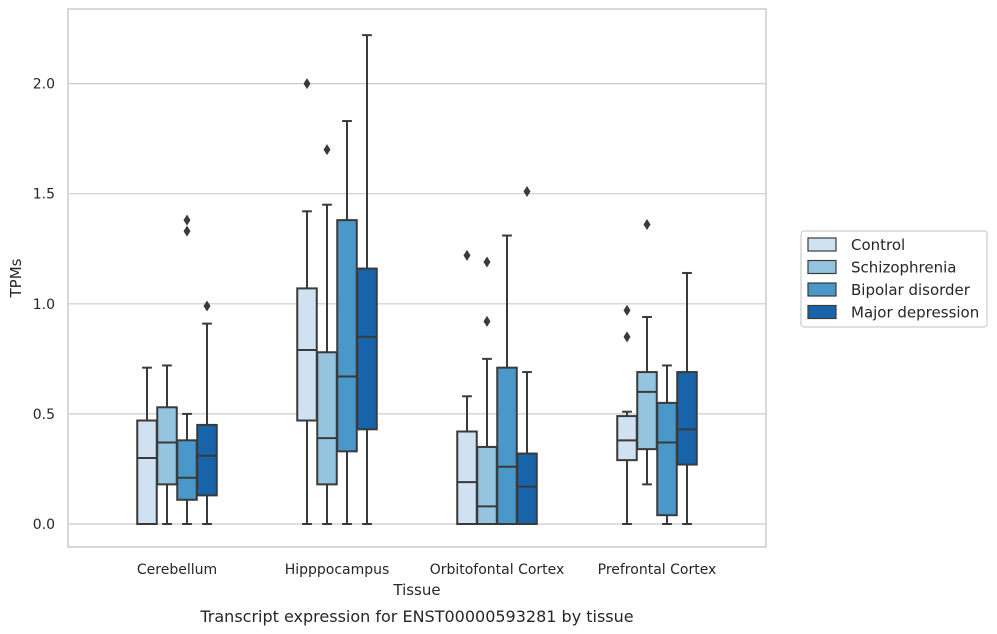 The width and height of the screenshot is (997, 634). What do you see at coordinates (177, 570) in the screenshot?
I see `x-tick-label: Cerebellum` at bounding box center [177, 570].